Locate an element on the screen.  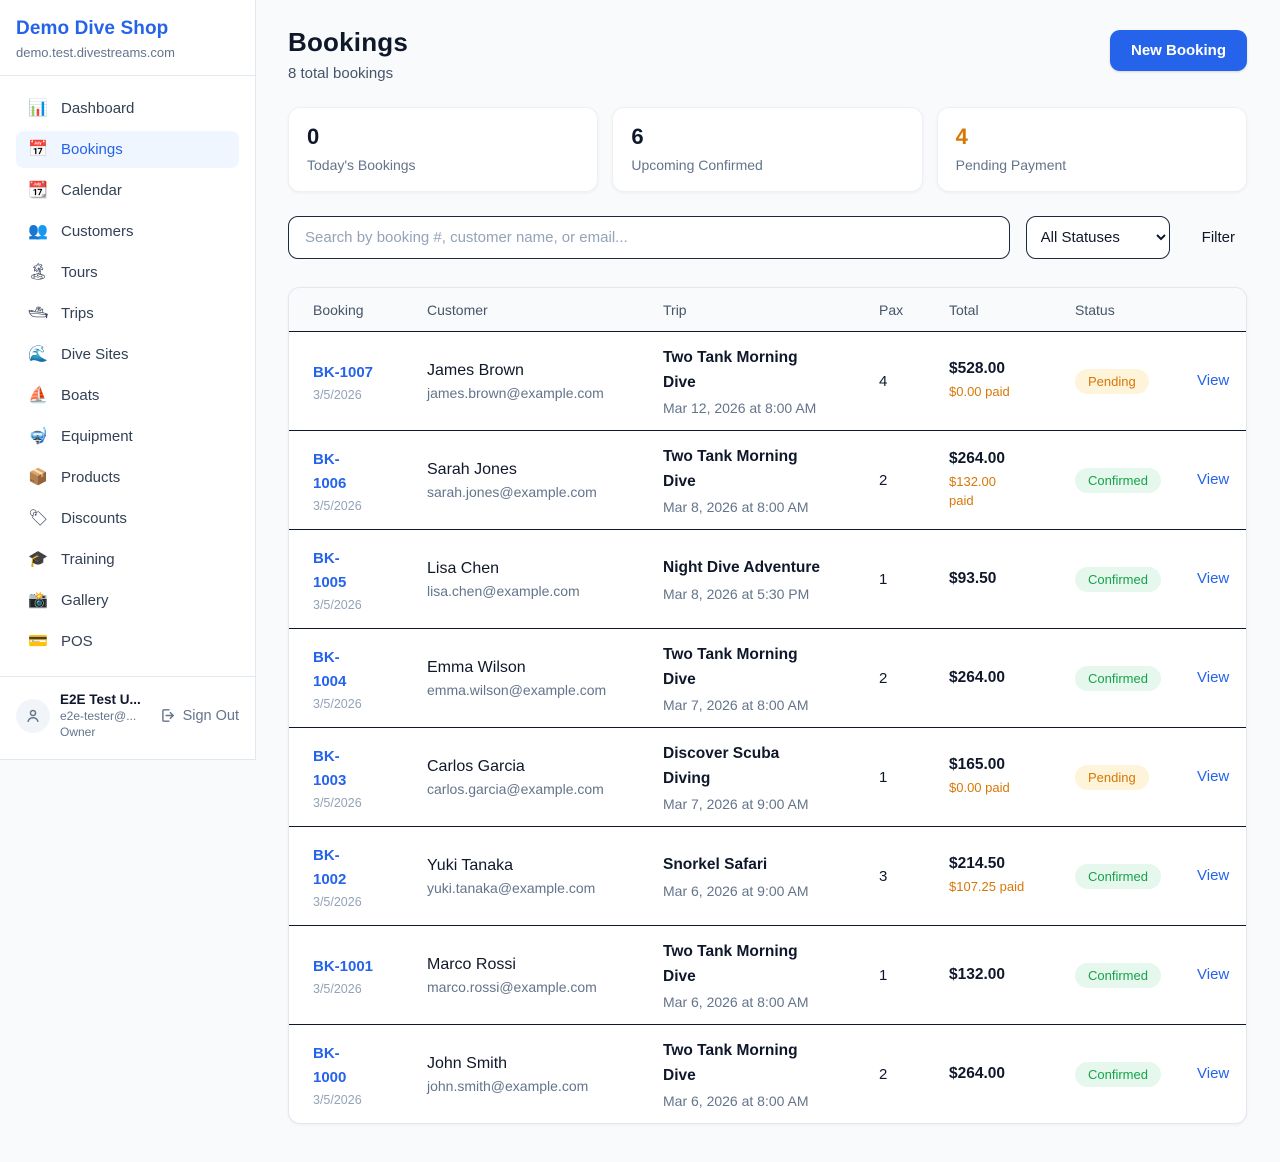
stat-label: Upcoming Confirmed is located at coordinates (697, 165).